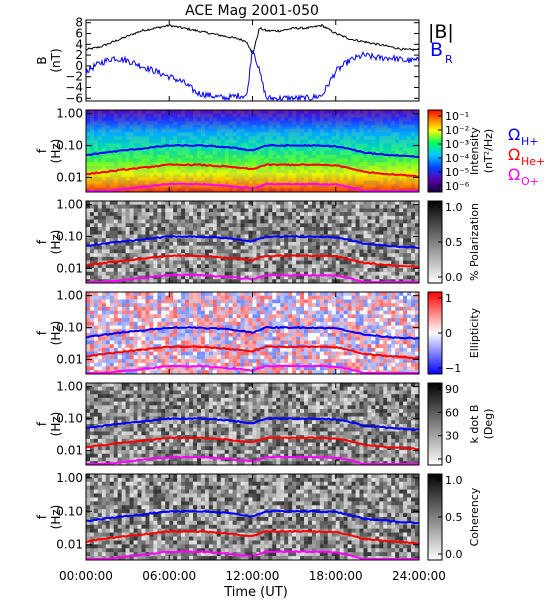 This screenshot has width=550, height=600. I want to click on omega-h-line, so click(252, 241).